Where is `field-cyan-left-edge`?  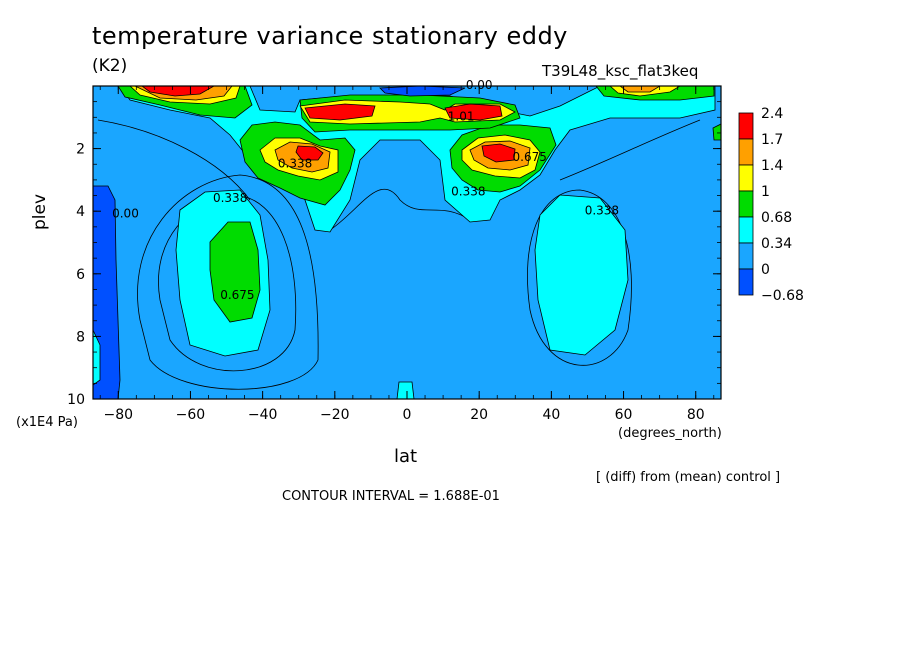
field-cyan-left-edge is located at coordinates (97, 357).